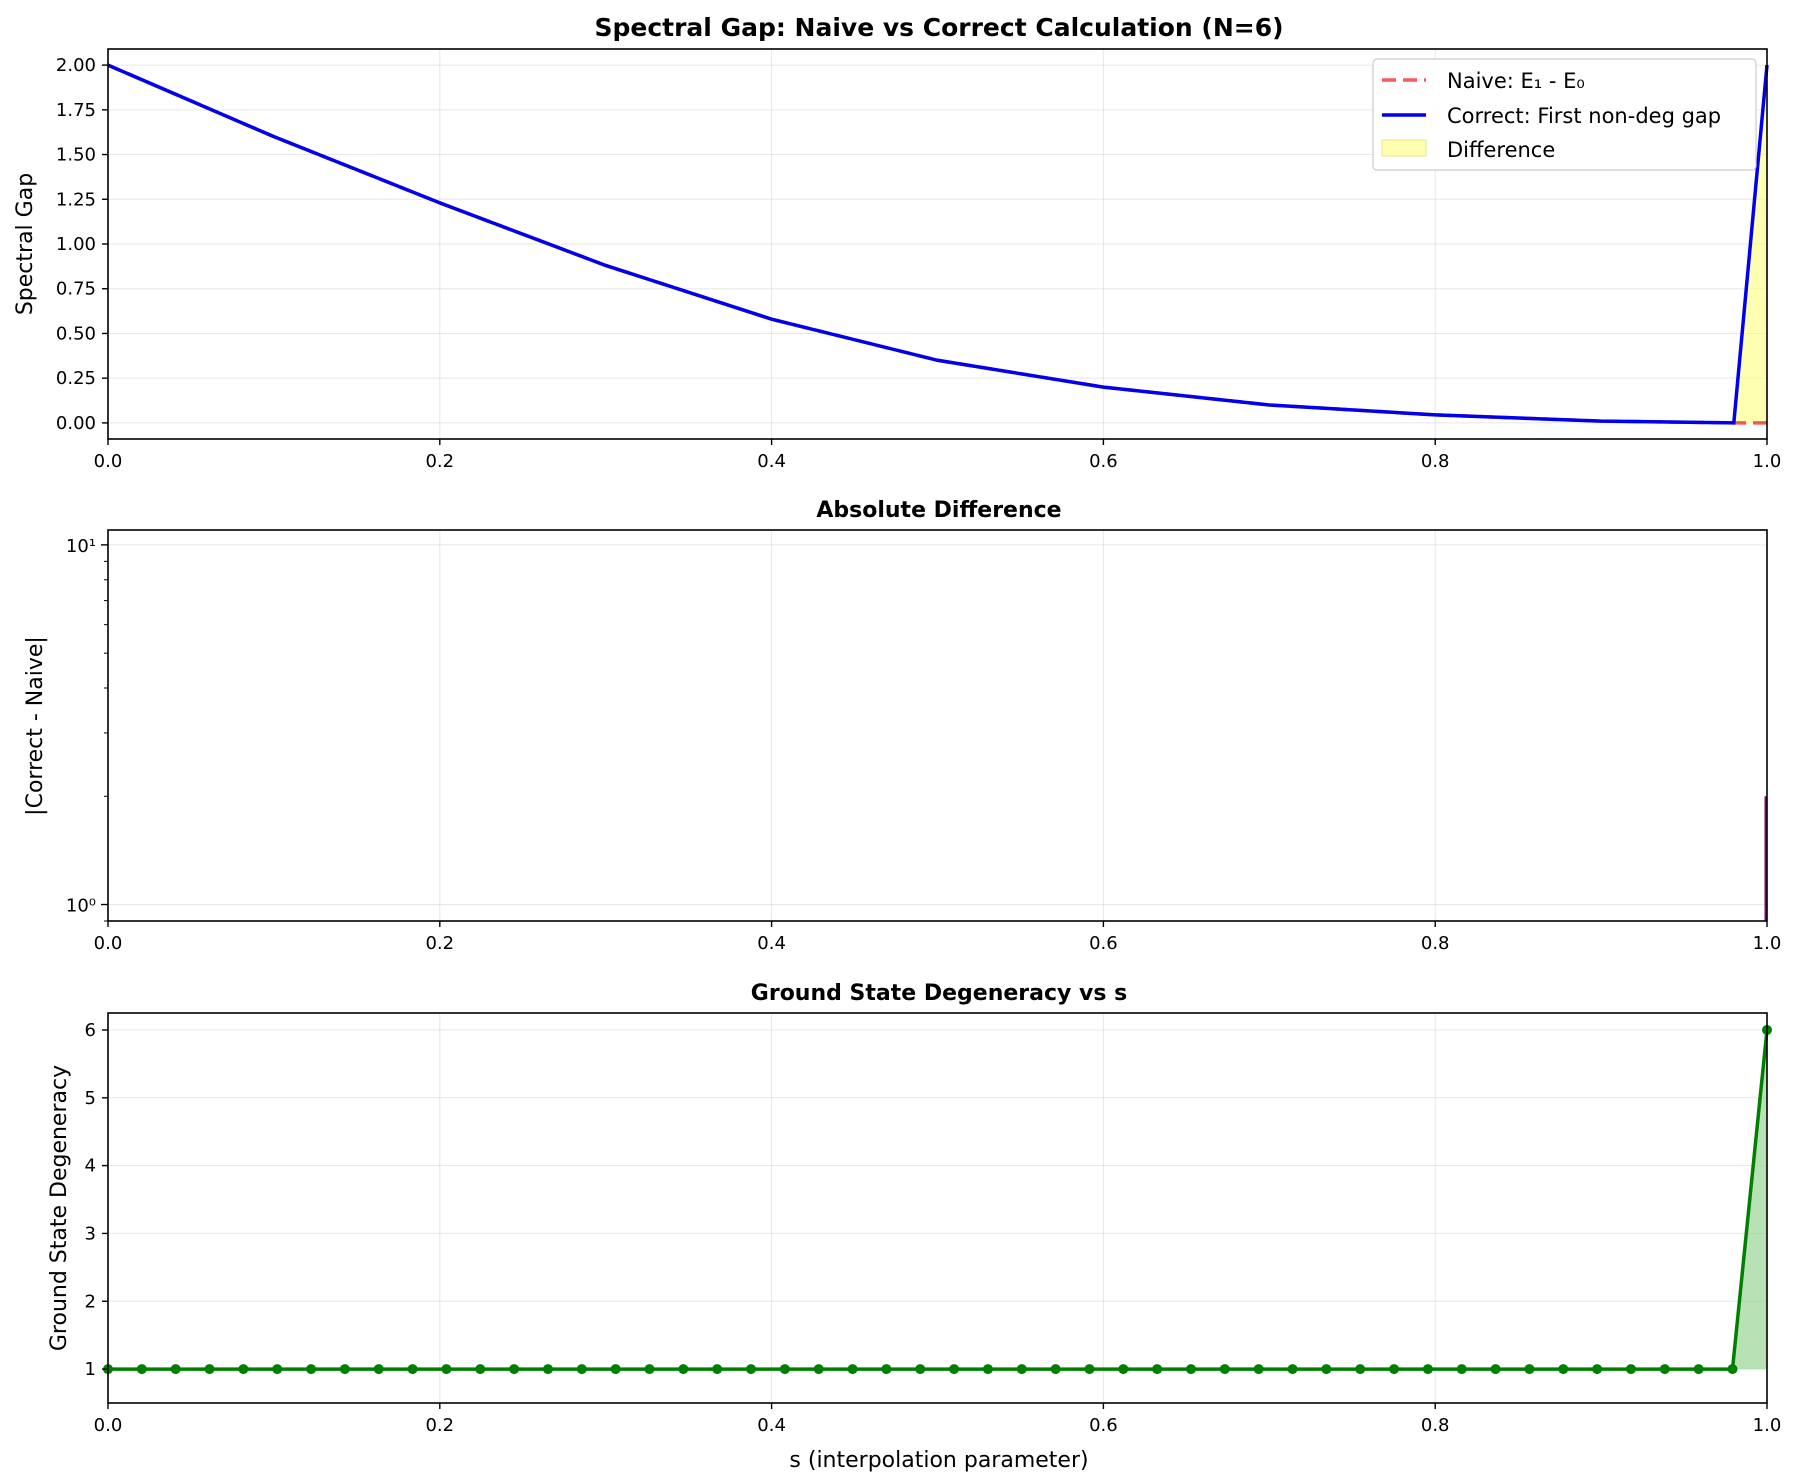 This screenshot has height=1482, width=1793. I want to click on y-tick-label: 4, so click(90, 1166).